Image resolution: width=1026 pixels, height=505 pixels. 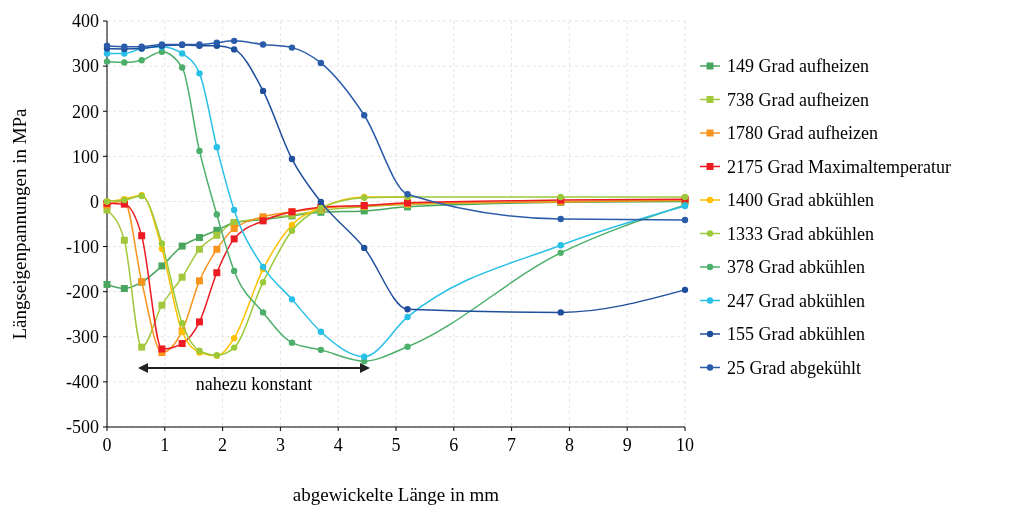 What do you see at coordinates (454, 445) in the screenshot?
I see `x-tick-label: 6` at bounding box center [454, 445].